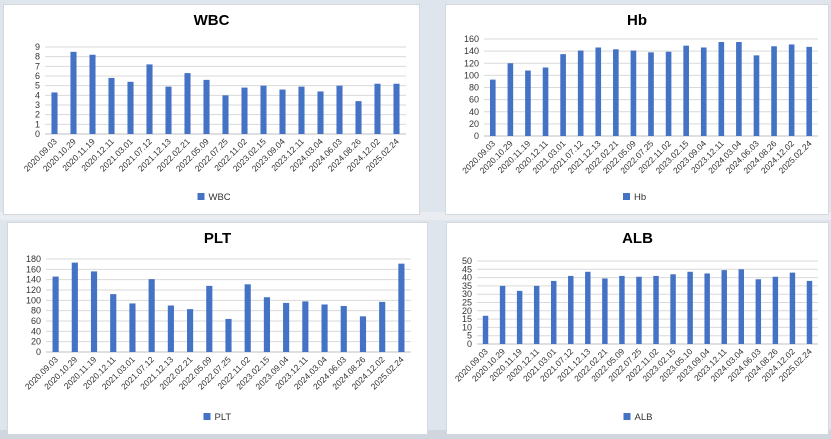  Describe the element at coordinates (467, 286) in the screenshot. I see `alb-y-tick-label: 35` at that location.